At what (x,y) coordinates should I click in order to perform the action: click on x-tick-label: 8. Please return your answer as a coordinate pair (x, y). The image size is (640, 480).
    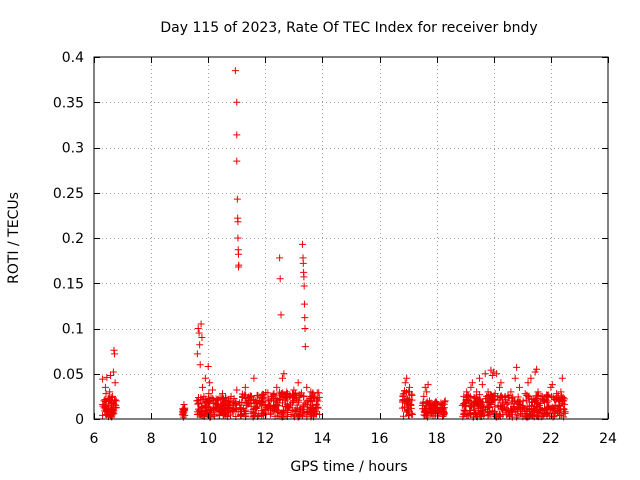
    Looking at the image, I should click on (151, 439).